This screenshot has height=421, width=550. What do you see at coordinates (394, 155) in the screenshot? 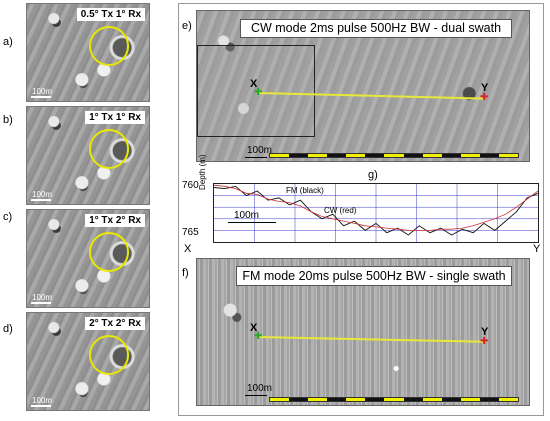
I see `panel-e-scalebar` at bounding box center [394, 155].